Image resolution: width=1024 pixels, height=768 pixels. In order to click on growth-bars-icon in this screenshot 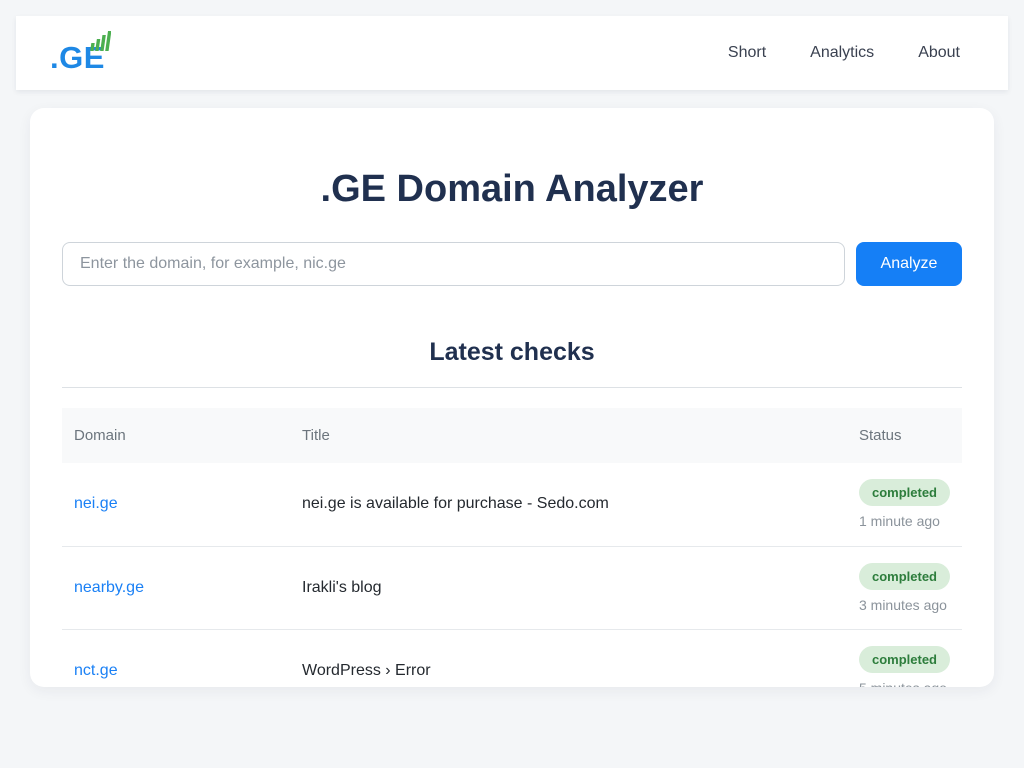, I will do `click(100, 40)`.